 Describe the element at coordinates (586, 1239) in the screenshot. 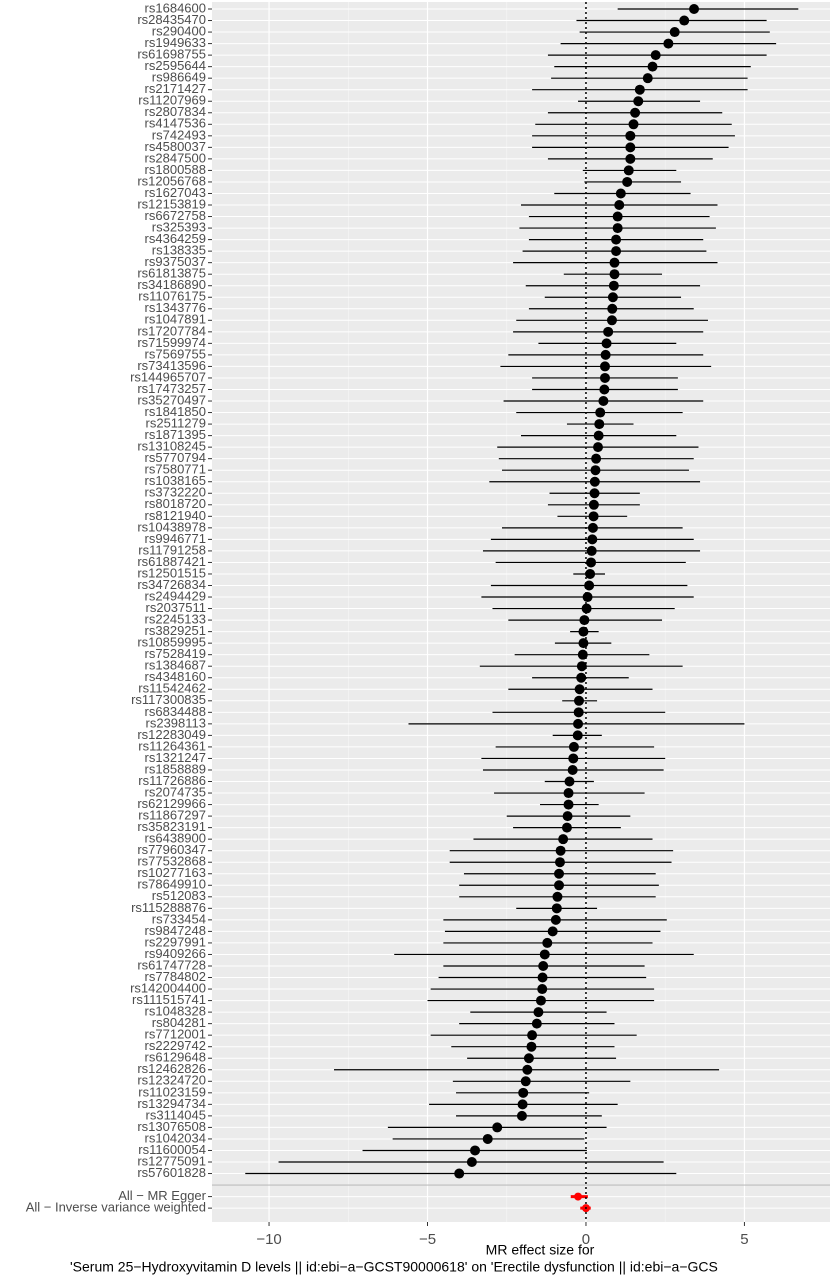

I see `x-tick-label: 0` at that location.